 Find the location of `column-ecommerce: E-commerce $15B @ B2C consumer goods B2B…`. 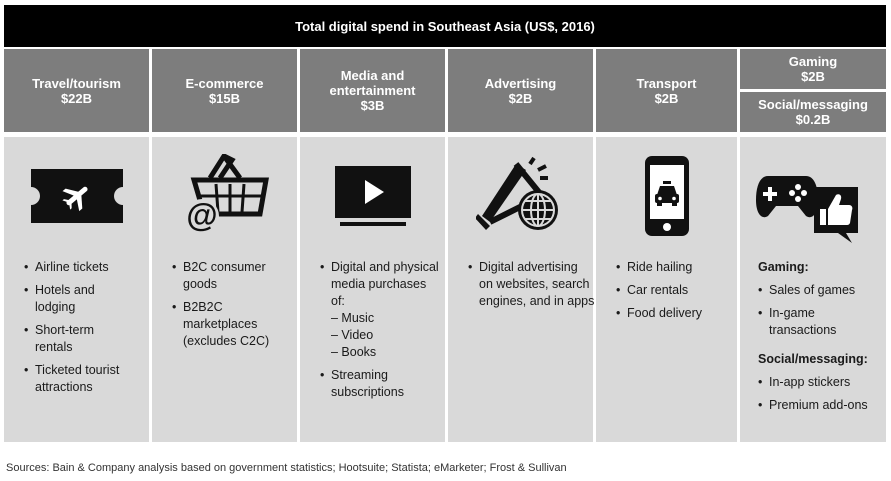

column-ecommerce: E-commerce $15B @ B2C consumer goods B2B… is located at coordinates (224, 245).